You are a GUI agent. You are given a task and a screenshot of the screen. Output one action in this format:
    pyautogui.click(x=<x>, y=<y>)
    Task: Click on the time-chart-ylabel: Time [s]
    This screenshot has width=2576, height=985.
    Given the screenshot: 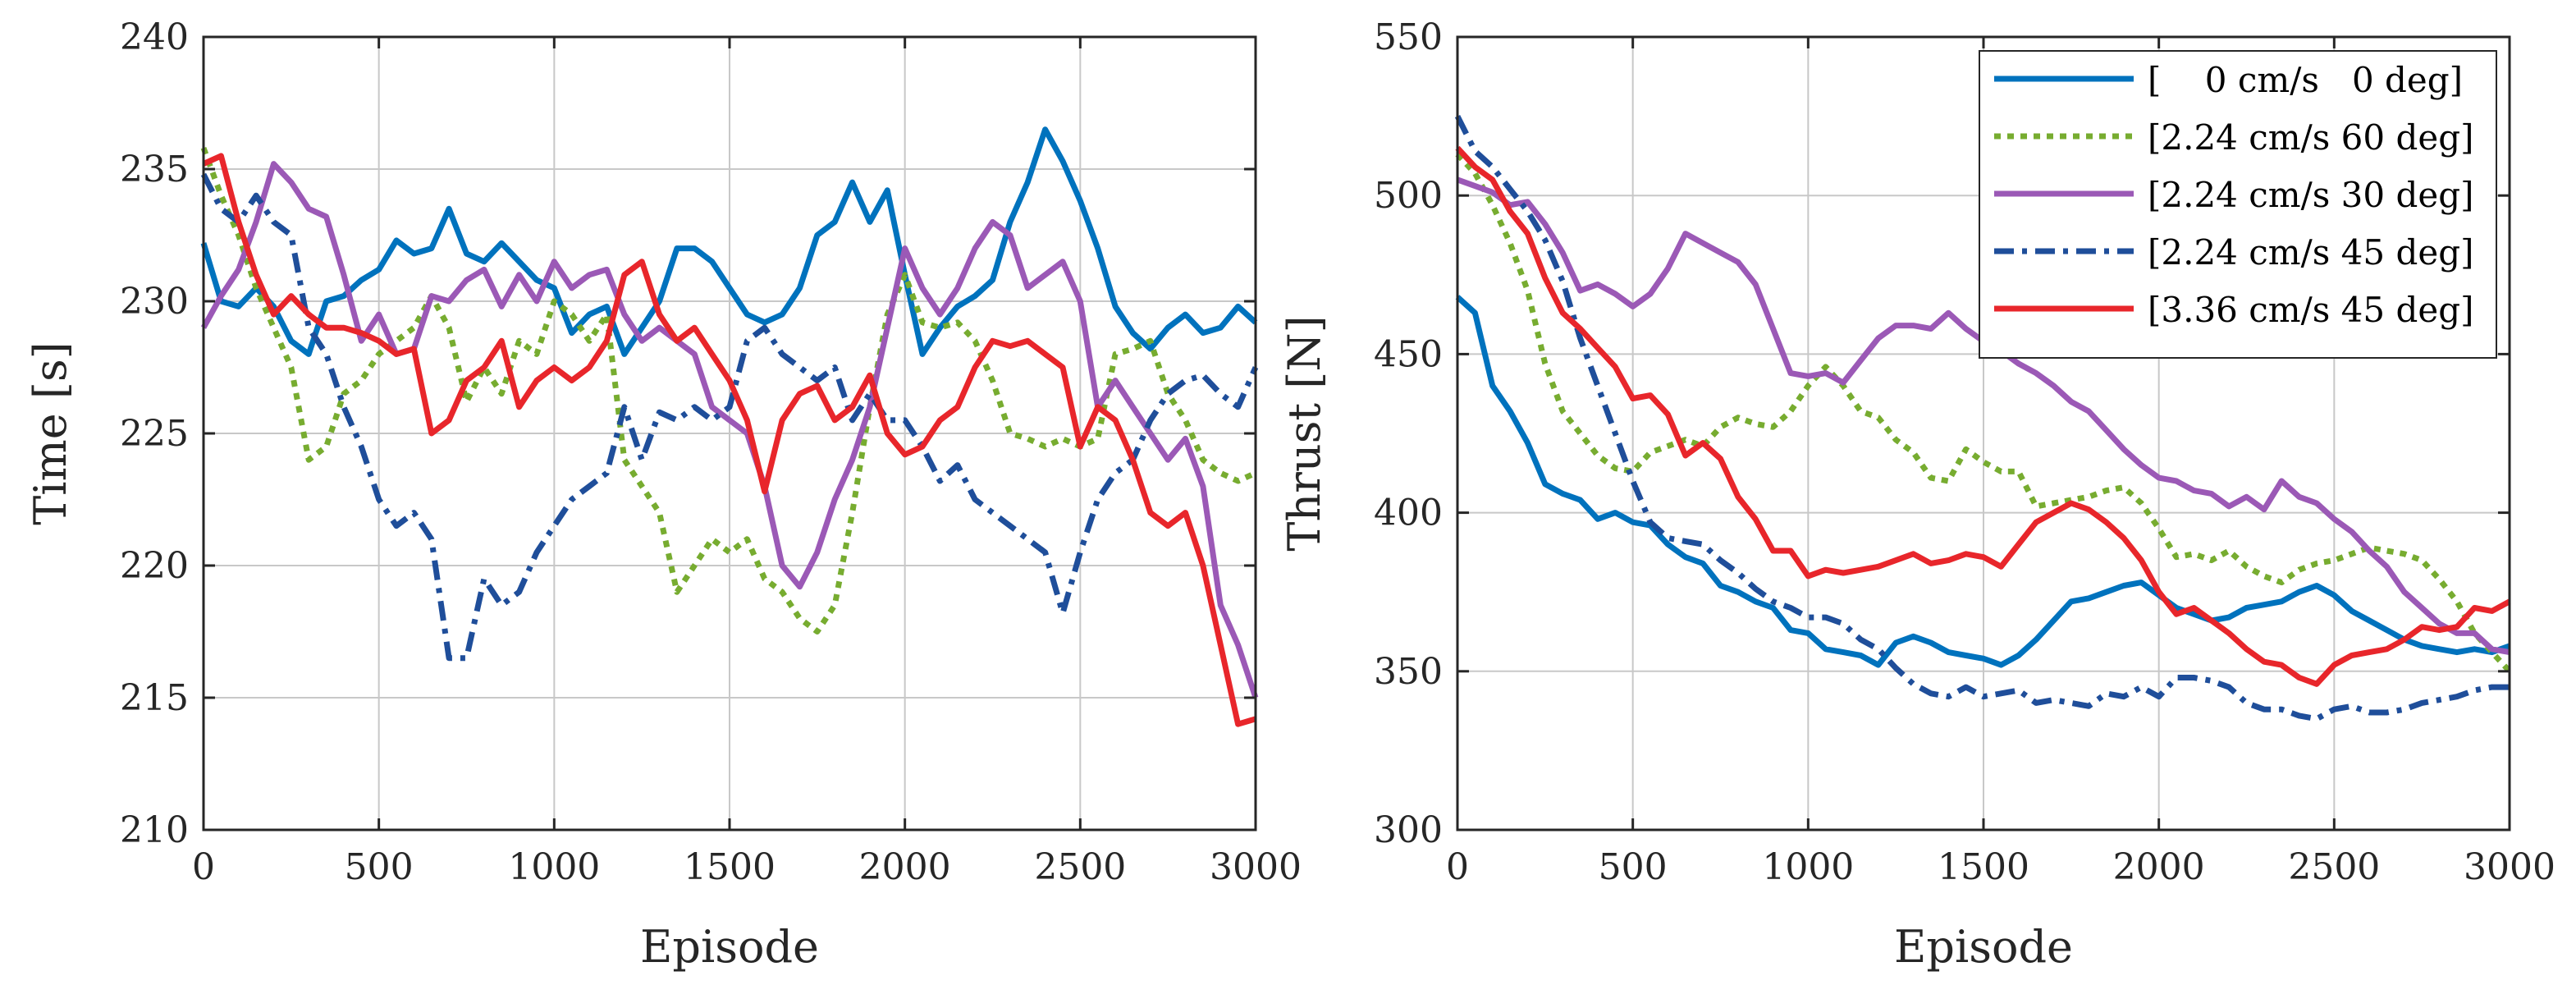 What is the action you would take?
    pyautogui.click(x=50, y=433)
    